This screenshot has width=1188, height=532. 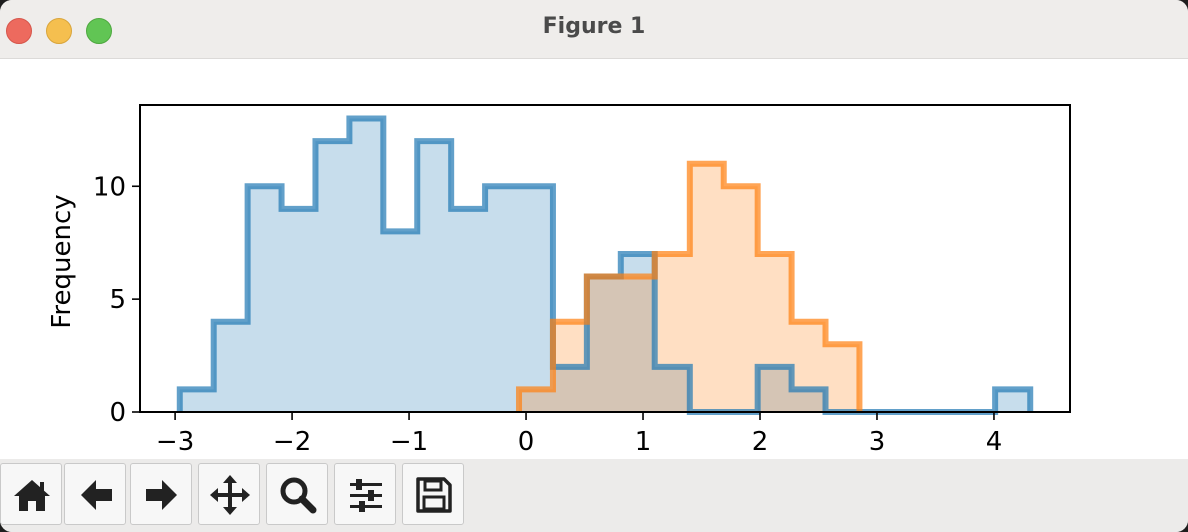 What do you see at coordinates (292, 442) in the screenshot?
I see `x-tick-label: −2` at bounding box center [292, 442].